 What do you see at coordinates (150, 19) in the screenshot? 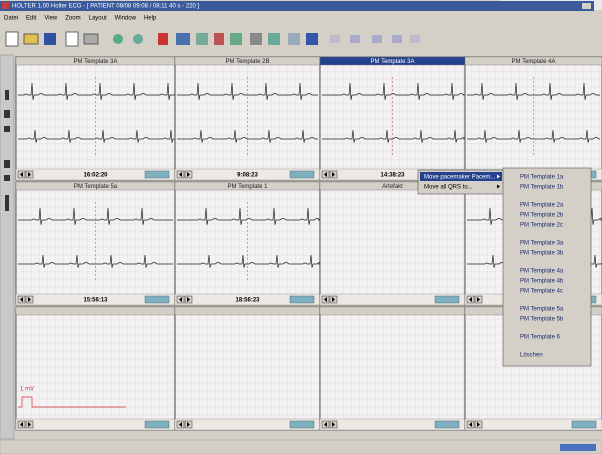
I see `menu-item: Help` at bounding box center [150, 19].